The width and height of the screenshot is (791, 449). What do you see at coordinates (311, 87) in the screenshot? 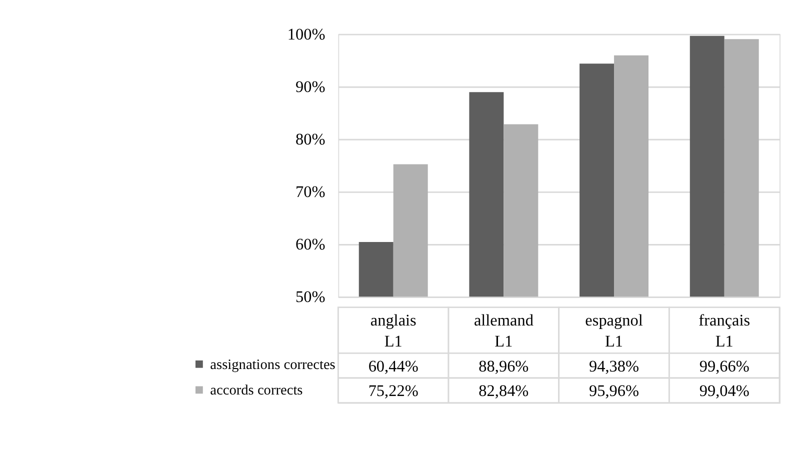
I see `y-tick-label: 90%` at bounding box center [311, 87].